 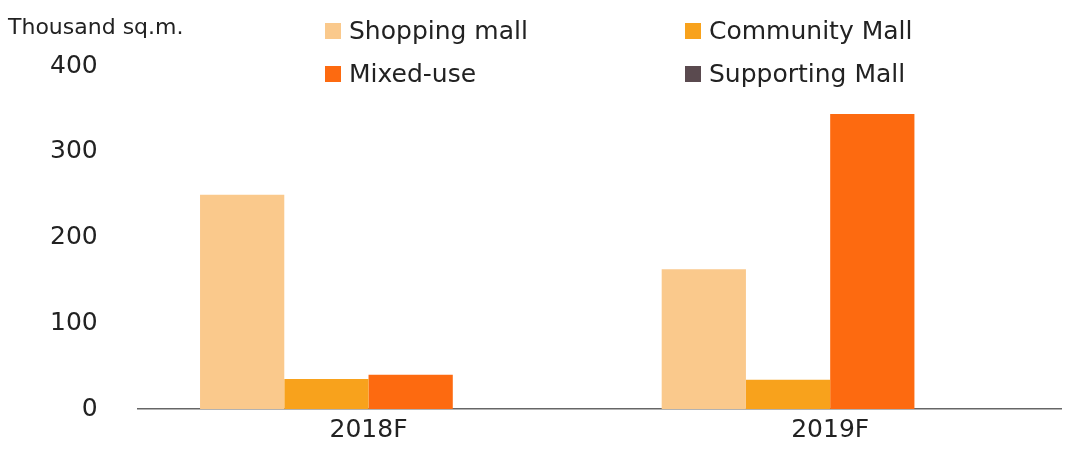 What do you see at coordinates (413, 73) in the screenshot?
I see `legend-label: Mixed-use` at bounding box center [413, 73].